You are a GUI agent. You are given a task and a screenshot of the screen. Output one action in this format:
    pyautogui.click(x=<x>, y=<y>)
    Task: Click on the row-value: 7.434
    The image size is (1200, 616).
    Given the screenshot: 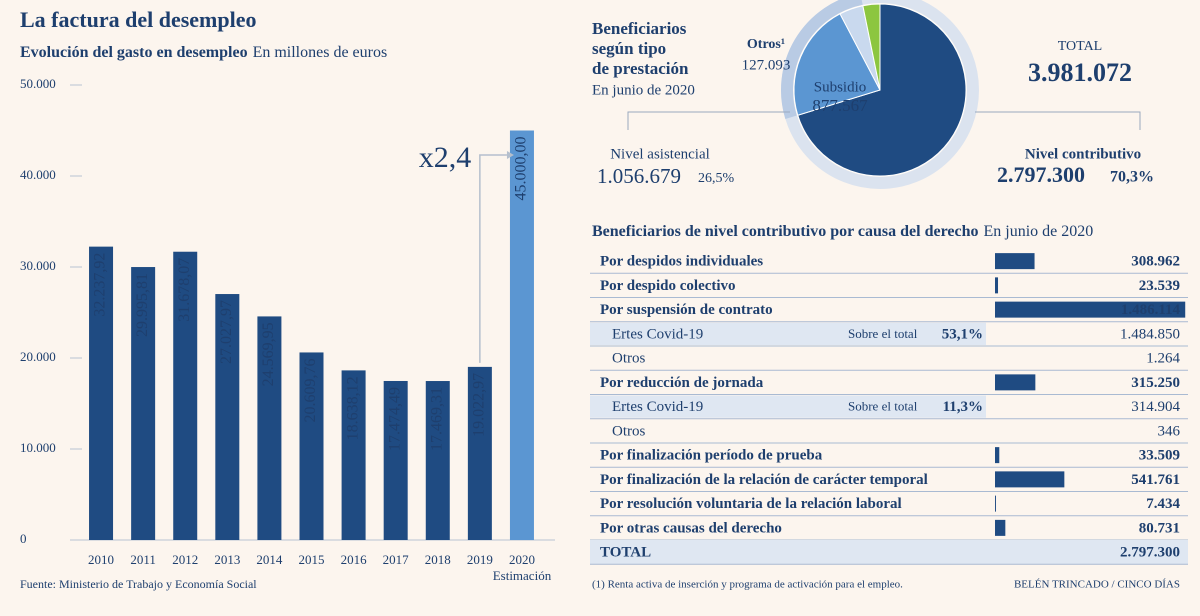 What is the action you would take?
    pyautogui.click(x=1163, y=504)
    